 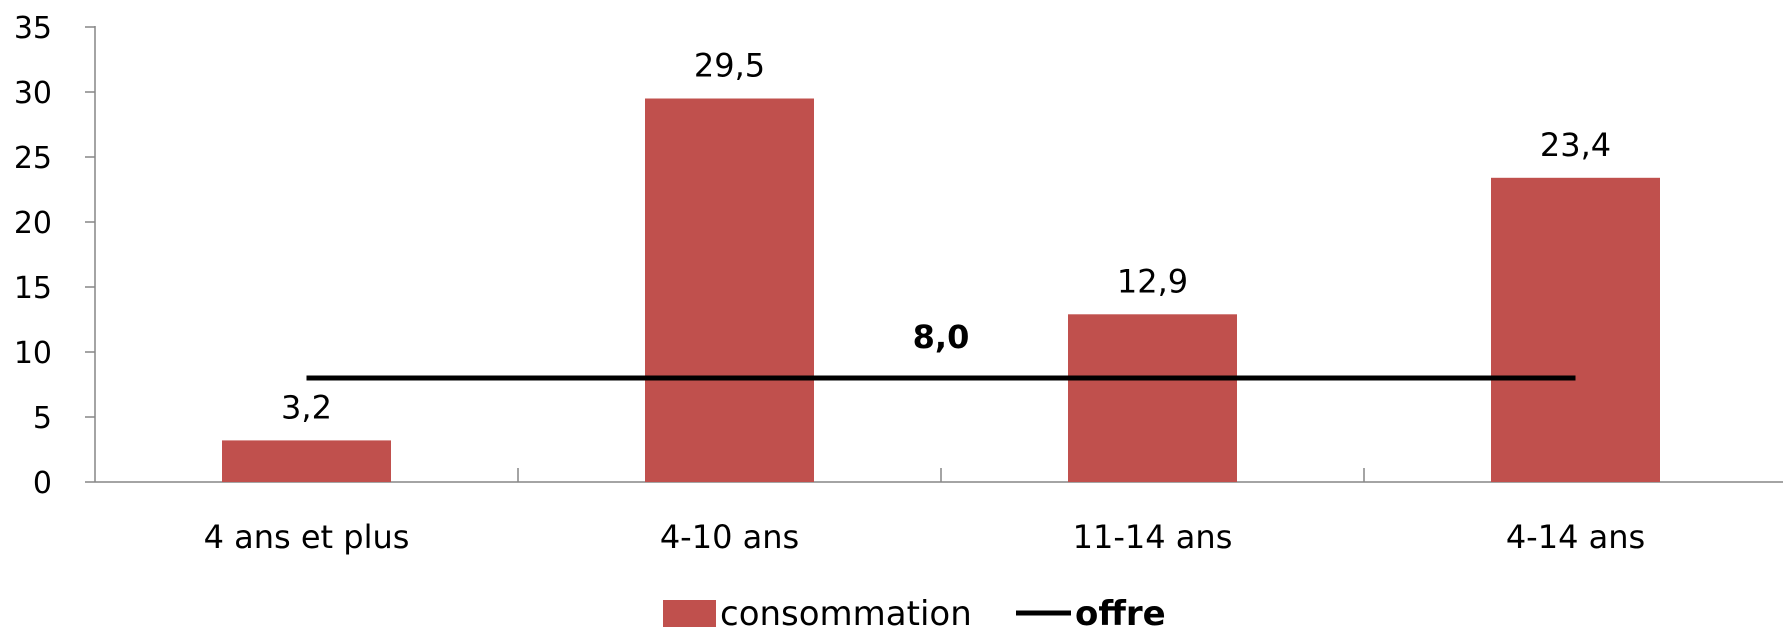 I want to click on category-label: 4-14 ans, so click(x=1575, y=537).